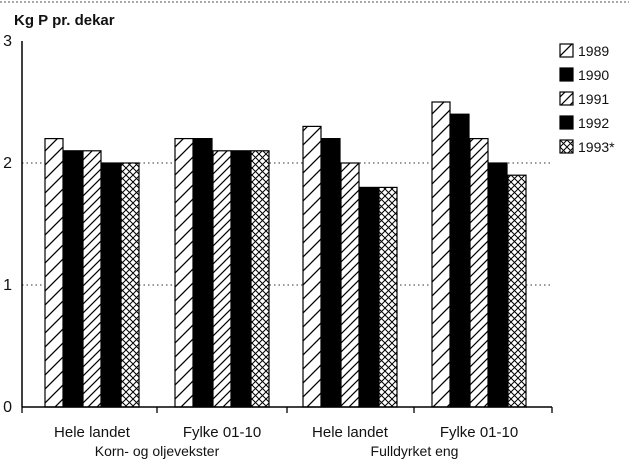  What do you see at coordinates (593, 99) in the screenshot?
I see `legend-label: 1991` at bounding box center [593, 99].